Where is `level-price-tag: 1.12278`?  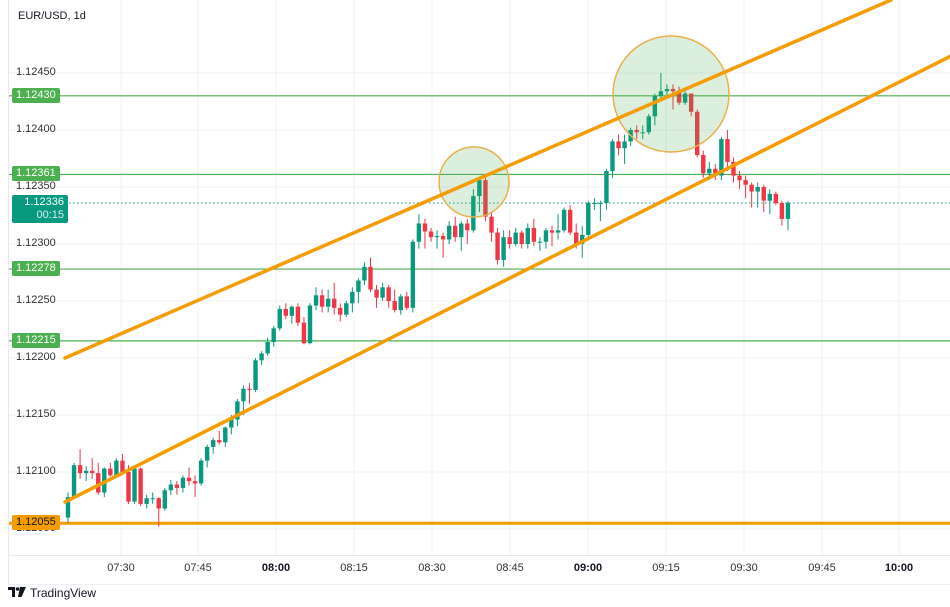 level-price-tag: 1.12278 is located at coordinates (36, 269).